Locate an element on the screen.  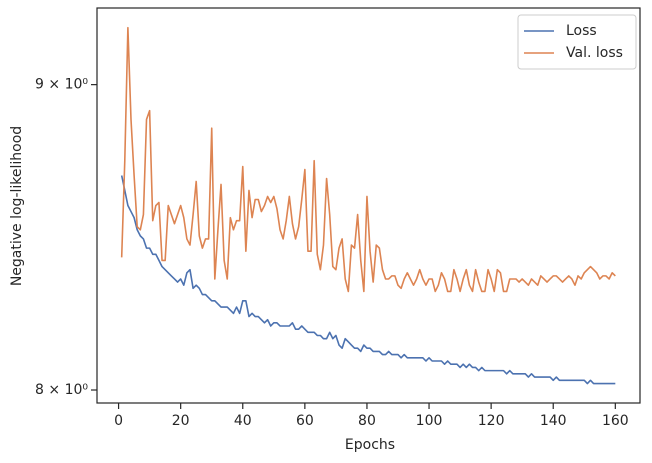
x-tick-label: 0 is located at coordinates (118, 421).